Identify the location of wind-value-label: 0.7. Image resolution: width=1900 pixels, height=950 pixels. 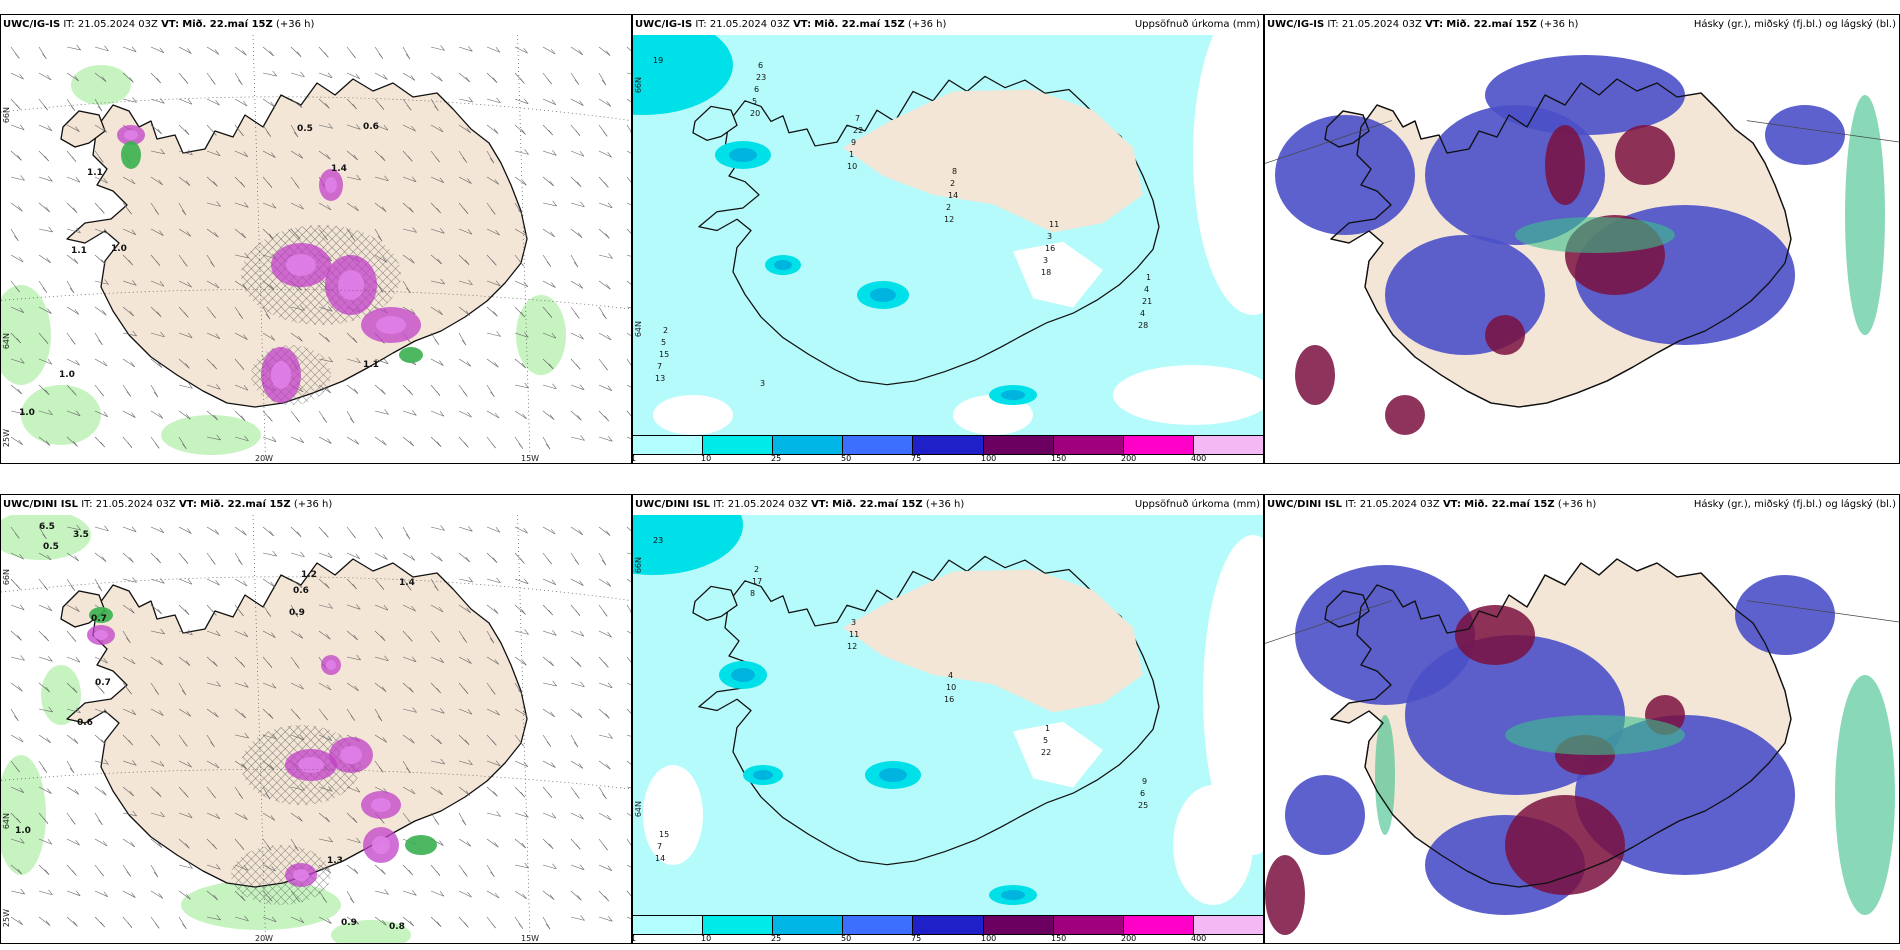
(103, 683).